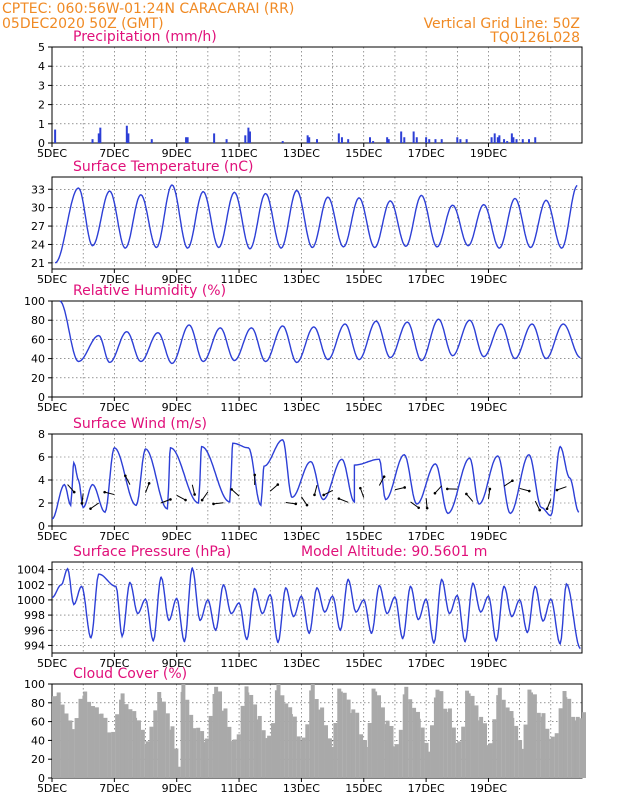 The width and height of the screenshot is (618, 800). Describe the element at coordinates (41, 47) in the screenshot. I see `y-tick-label: 5` at that location.